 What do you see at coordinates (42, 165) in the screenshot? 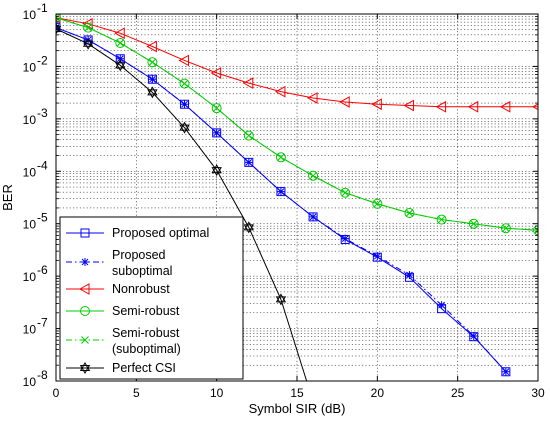
I see `y-tick-label-exponent: -4` at bounding box center [42, 165].